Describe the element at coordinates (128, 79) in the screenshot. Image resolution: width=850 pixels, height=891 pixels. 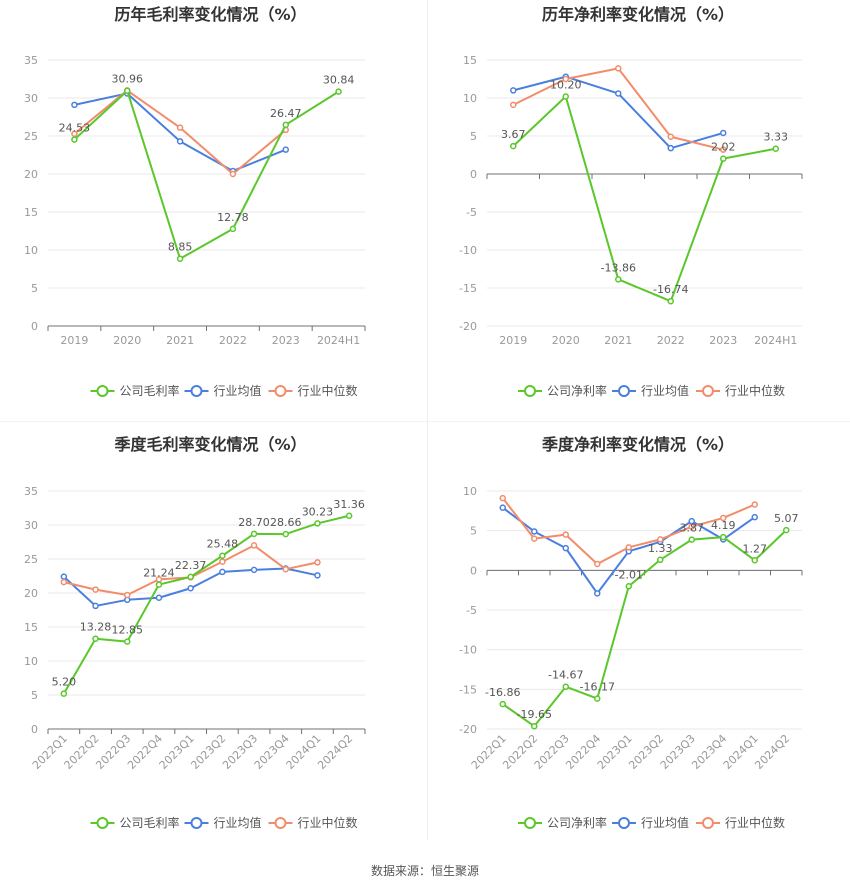
I see `data-label: 30.96` at that location.